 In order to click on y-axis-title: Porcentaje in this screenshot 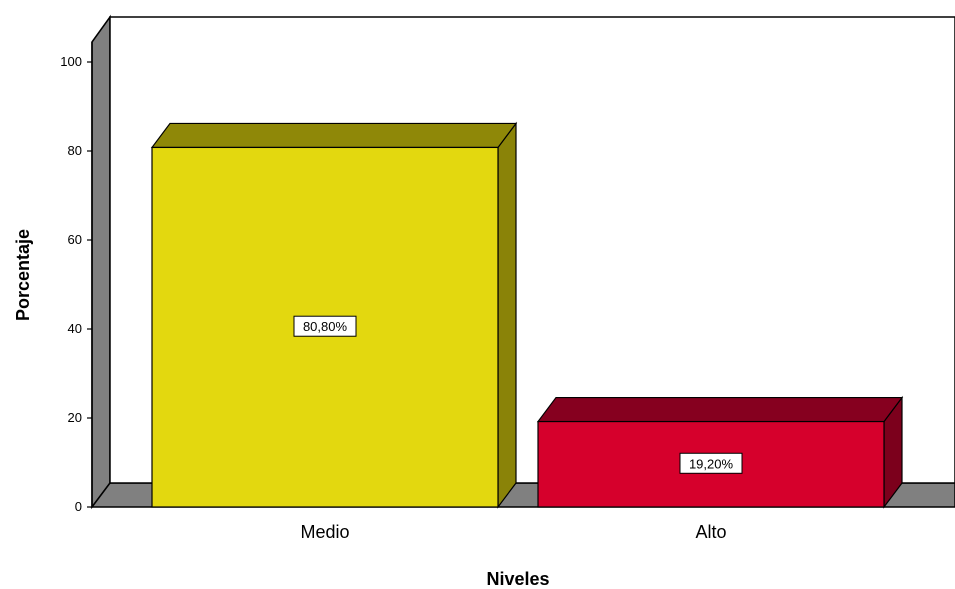, I will do `click(23, 275)`.